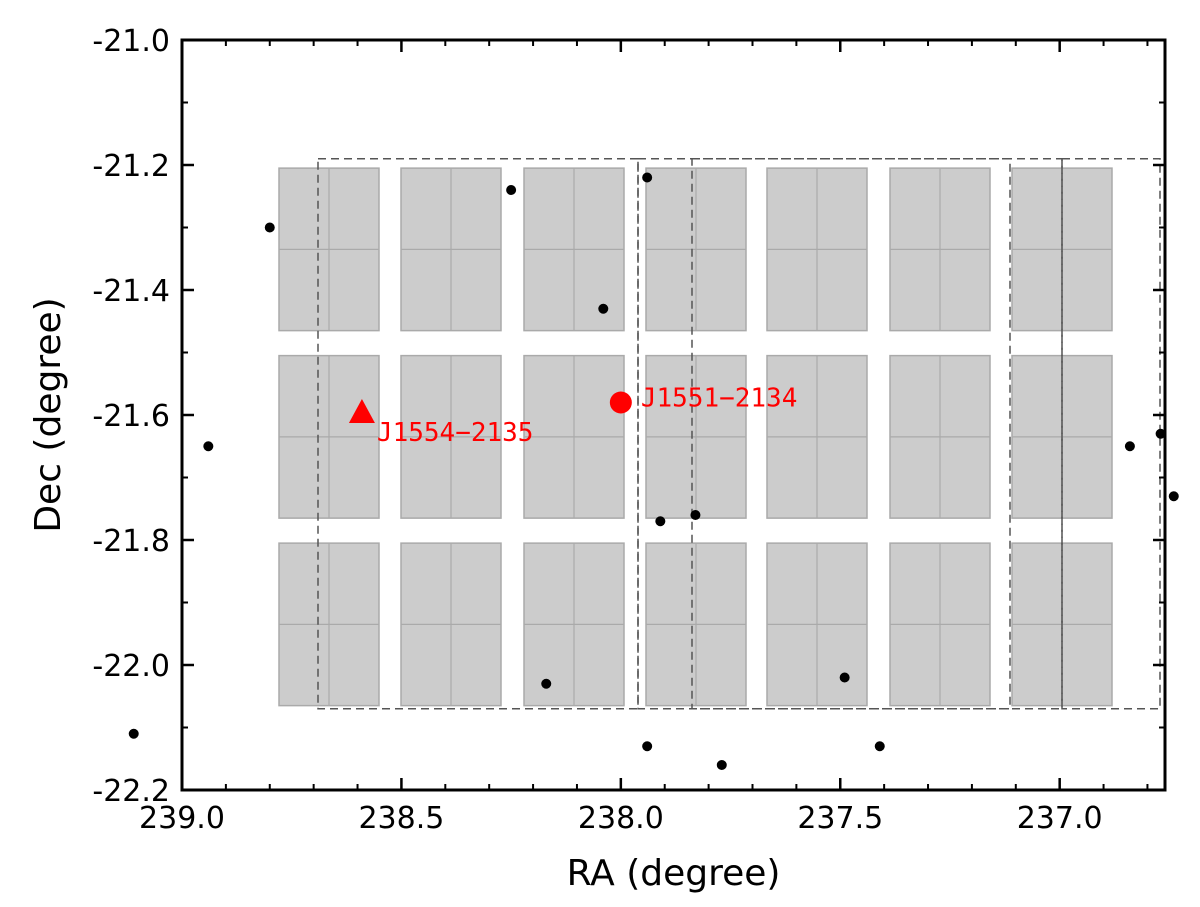 The width and height of the screenshot is (1200, 907). What do you see at coordinates (401, 818) in the screenshot?
I see `x-tick-label: 238.5` at bounding box center [401, 818].